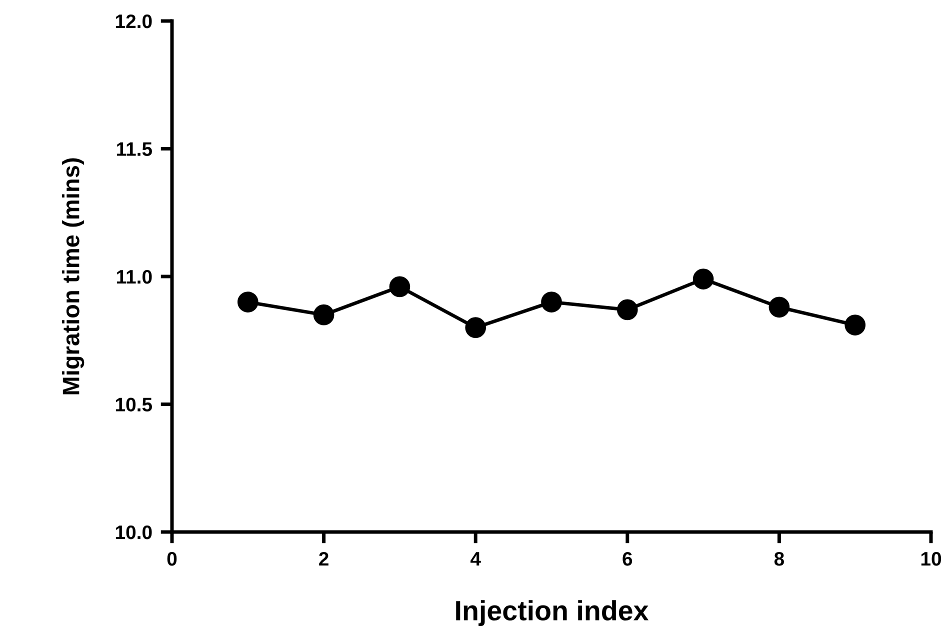 The image size is (949, 642). Describe the element at coordinates (323, 559) in the screenshot. I see `x-tick-label: 2` at that location.